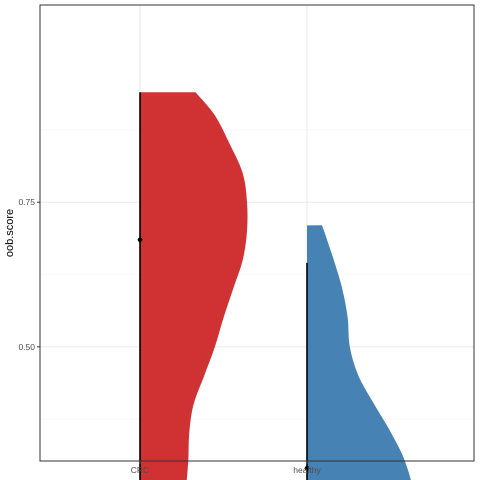 This screenshot has width=480, height=480. Describe the element at coordinates (140, 240) in the screenshot. I see `median-point-crc` at that location.